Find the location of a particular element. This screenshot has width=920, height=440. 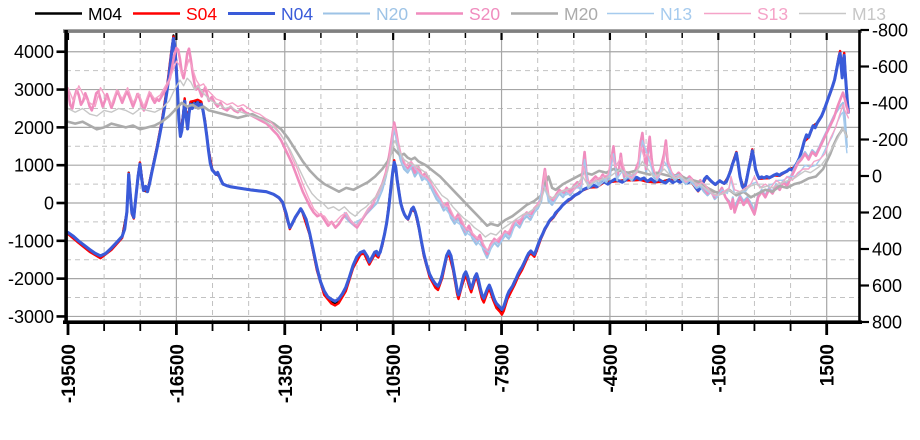

x-axis-label: -4500 is located at coordinates (611, 368).